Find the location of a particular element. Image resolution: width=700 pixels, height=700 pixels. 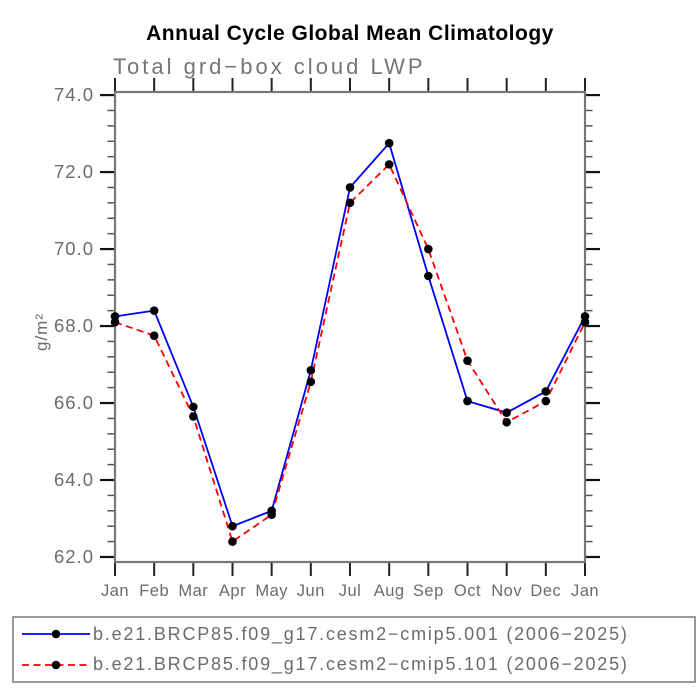

y-tick-label: 68.0 is located at coordinates (74, 325).